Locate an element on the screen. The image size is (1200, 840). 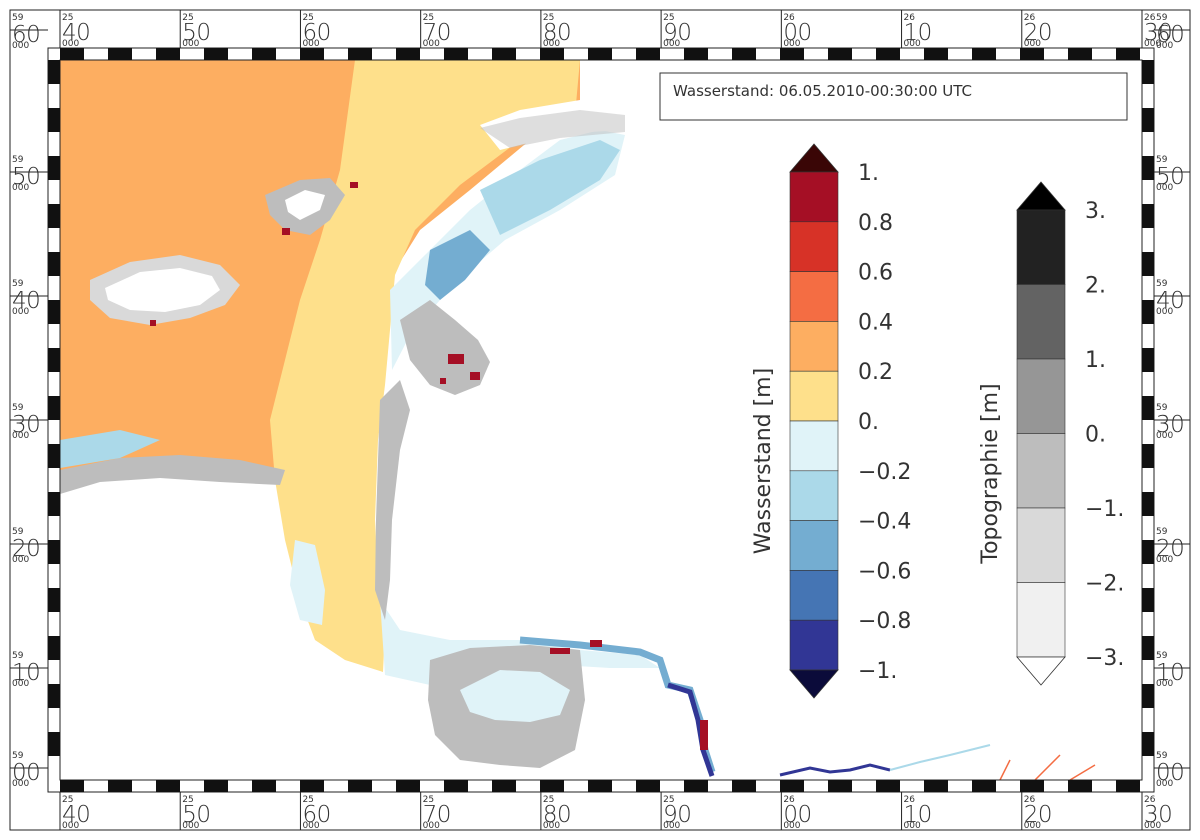
flat-coast is located at coordinates (392, 500).